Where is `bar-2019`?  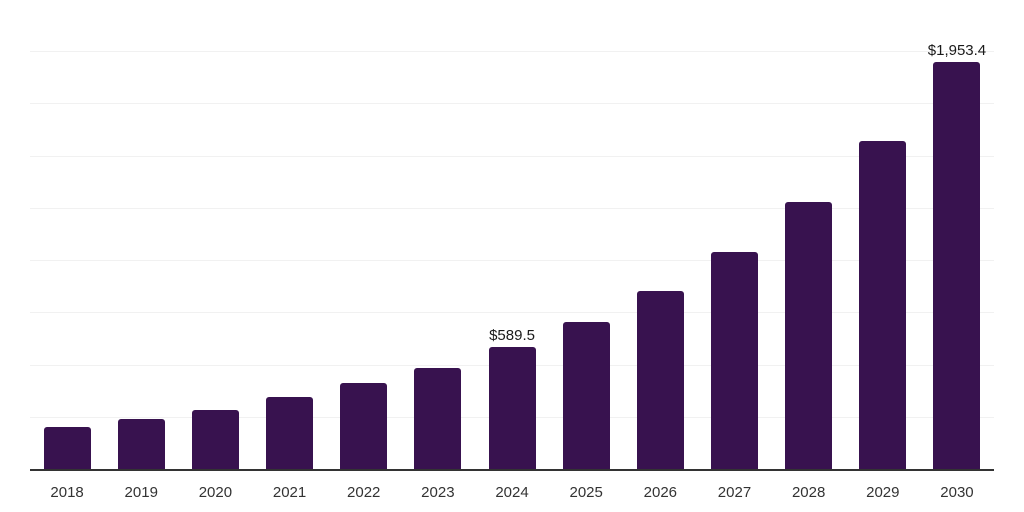 bar-2019 is located at coordinates (141, 444).